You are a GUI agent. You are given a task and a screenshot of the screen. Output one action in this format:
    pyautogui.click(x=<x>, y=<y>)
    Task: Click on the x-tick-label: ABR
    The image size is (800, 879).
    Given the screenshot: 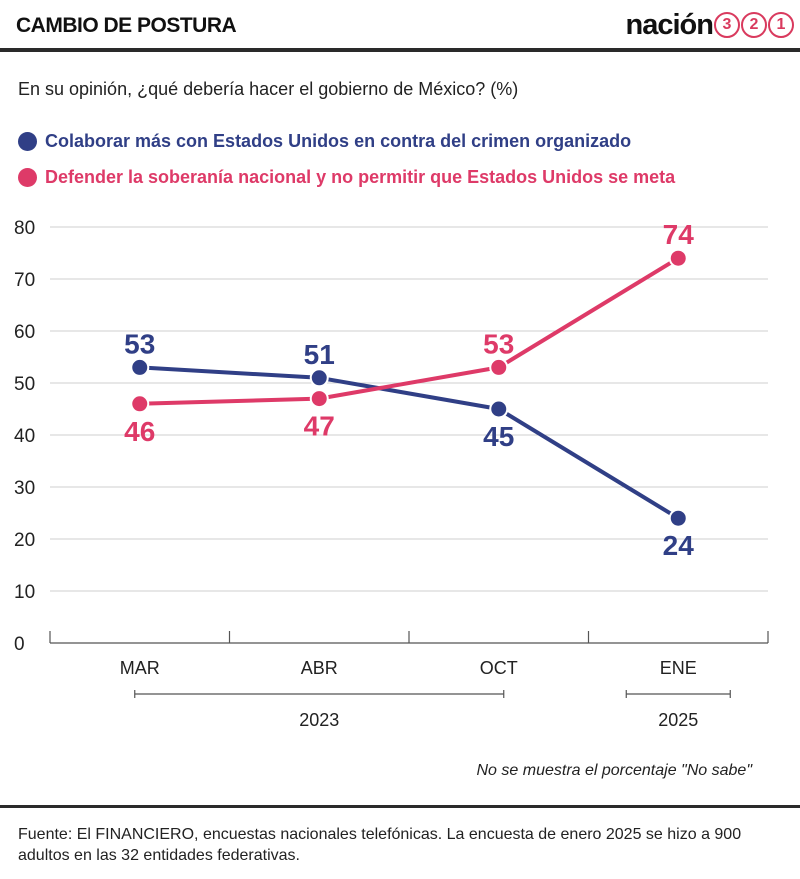 What is the action you would take?
    pyautogui.click(x=319, y=668)
    